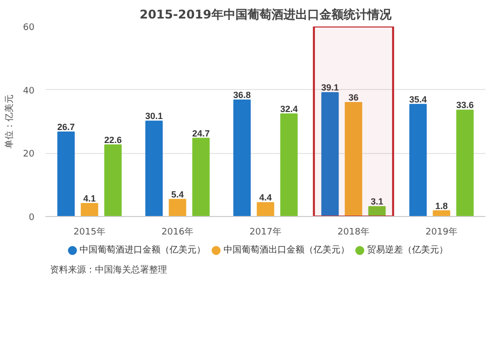 Image resolution: width=500 pixels, height=362 pixels. Describe the element at coordinates (66, 127) in the screenshot. I see `data-label: 26.7` at that location.